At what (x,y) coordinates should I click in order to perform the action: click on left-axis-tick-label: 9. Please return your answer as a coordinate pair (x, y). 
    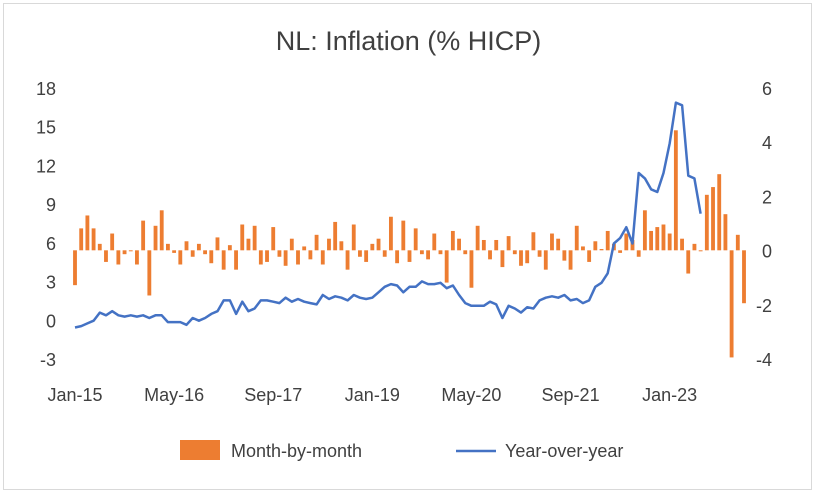
    Looking at the image, I should click on (51, 205).